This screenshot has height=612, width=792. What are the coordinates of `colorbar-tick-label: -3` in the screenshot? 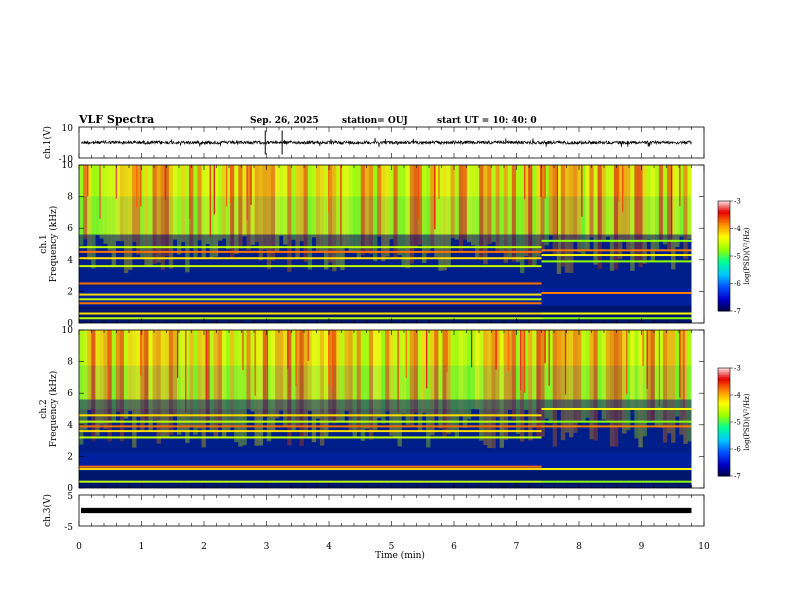 It's located at (737, 369).